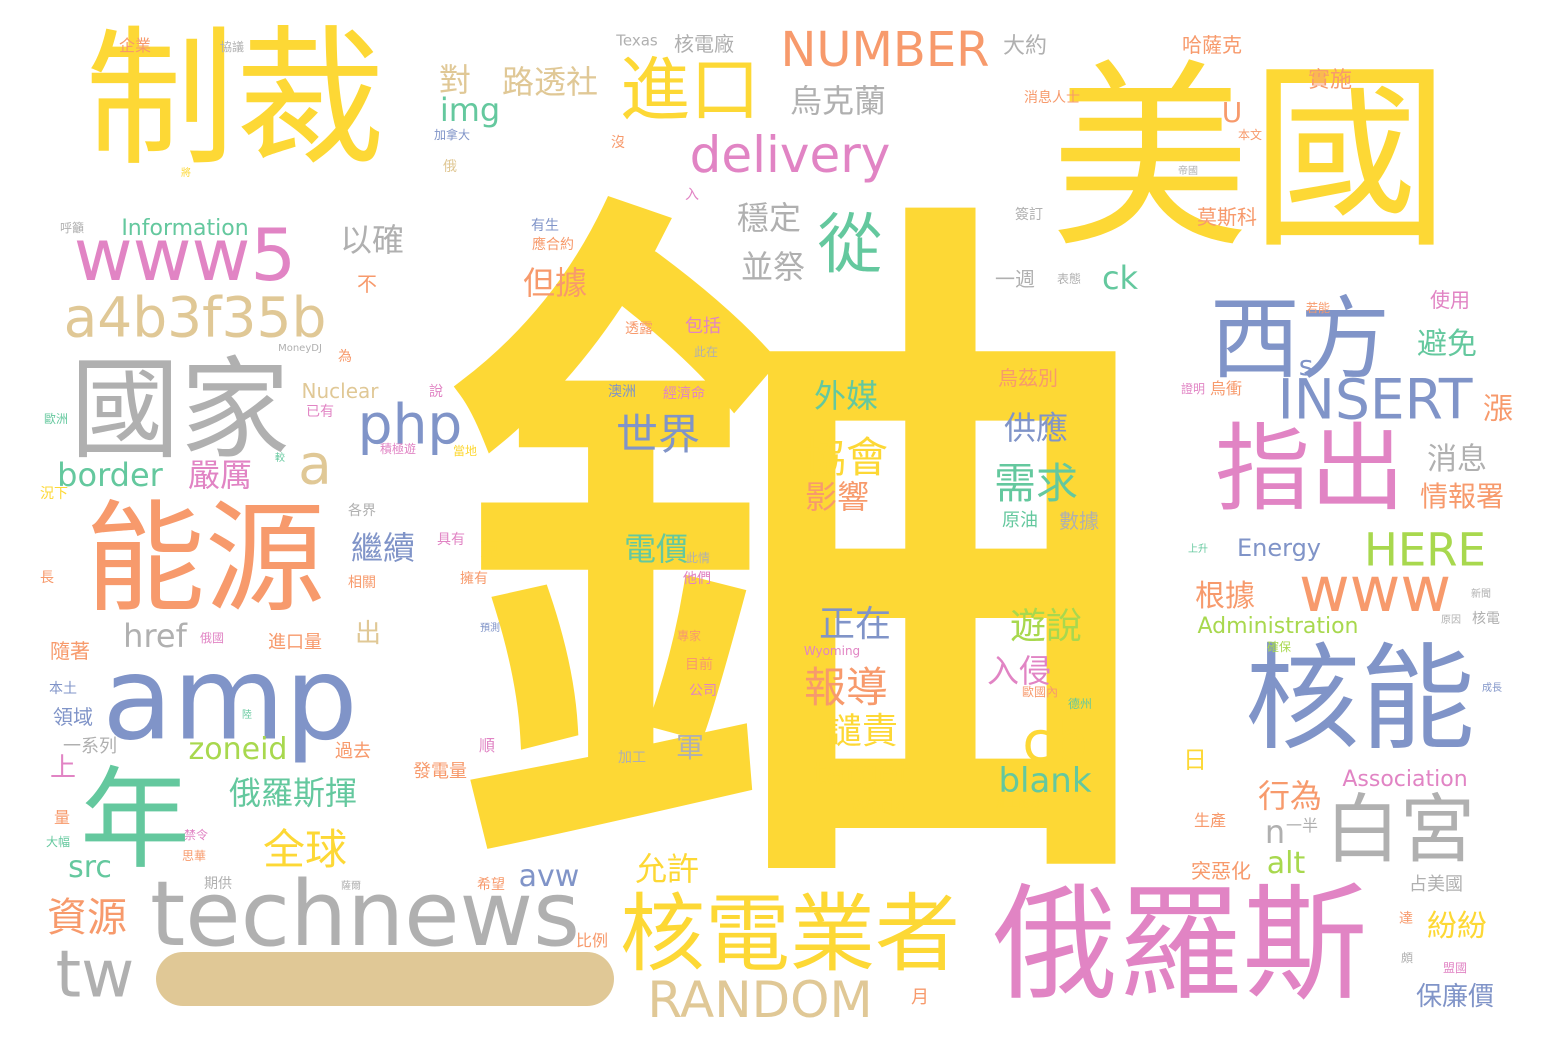  What do you see at coordinates (451, 540) in the screenshot?
I see `word: 具有` at bounding box center [451, 540].